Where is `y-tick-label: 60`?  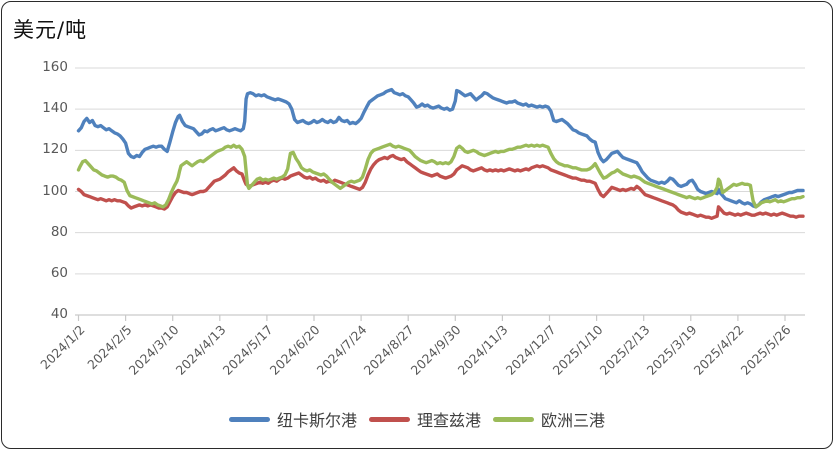
y-tick-label: 60 is located at coordinates (59, 272).